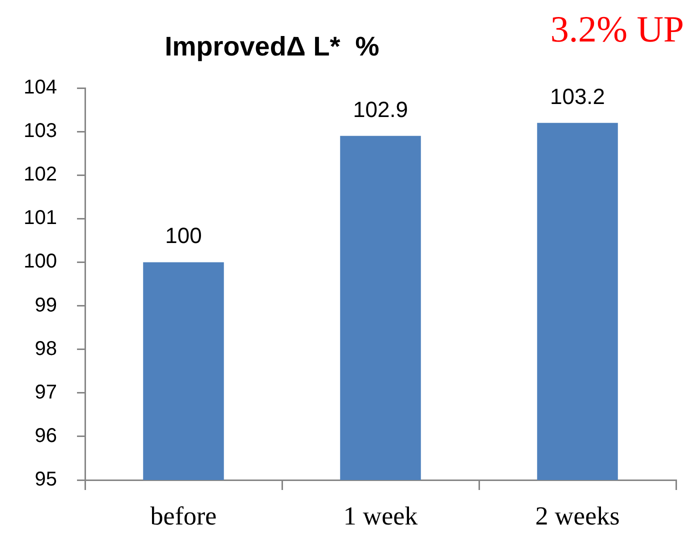  Describe the element at coordinates (617, 30) in the screenshot. I see `text: 3.2% UP` at that location.